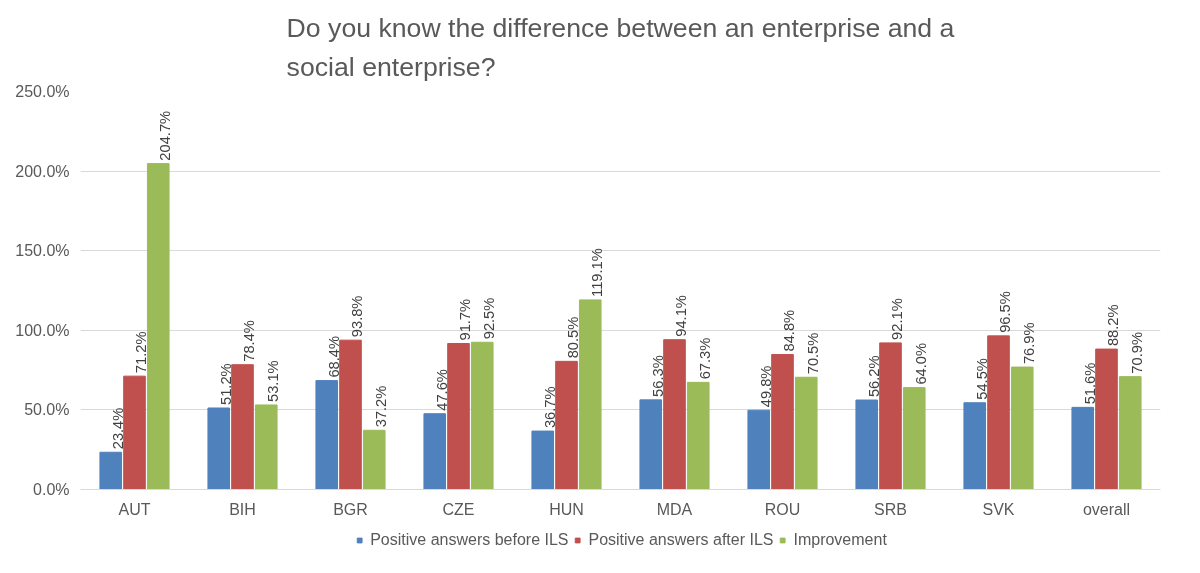 This screenshot has height=573, width=1200. I want to click on data-label: 96.5%, so click(1005, 312).